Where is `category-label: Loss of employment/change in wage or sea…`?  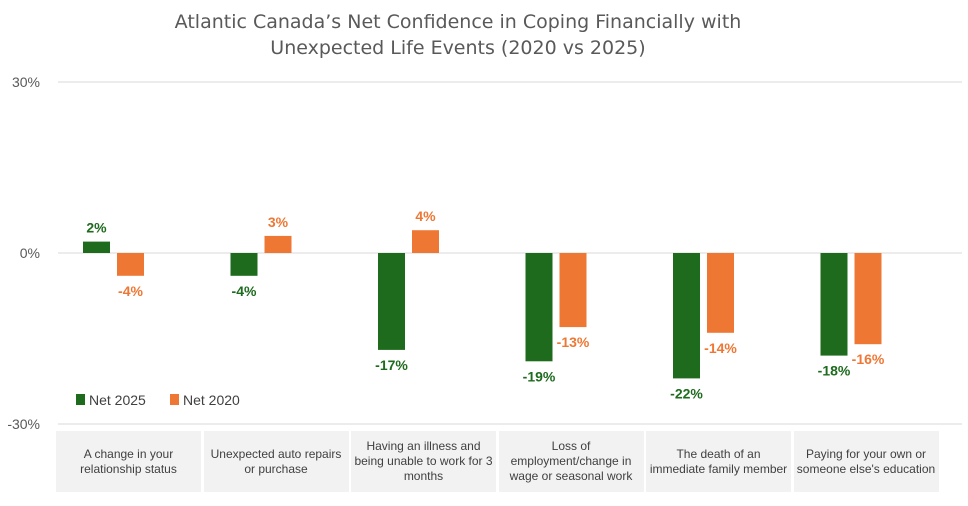 category-label: Loss of employment/change in wage or sea… is located at coordinates (571, 461).